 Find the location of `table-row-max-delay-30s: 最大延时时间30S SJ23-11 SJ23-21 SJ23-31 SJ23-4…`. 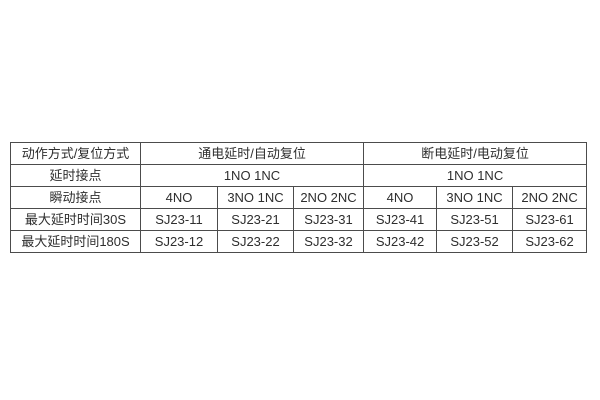

table-row-max-delay-30s: 最大延时时间30S SJ23-11 SJ23-21 SJ23-31 SJ23-4… is located at coordinates (299, 219).